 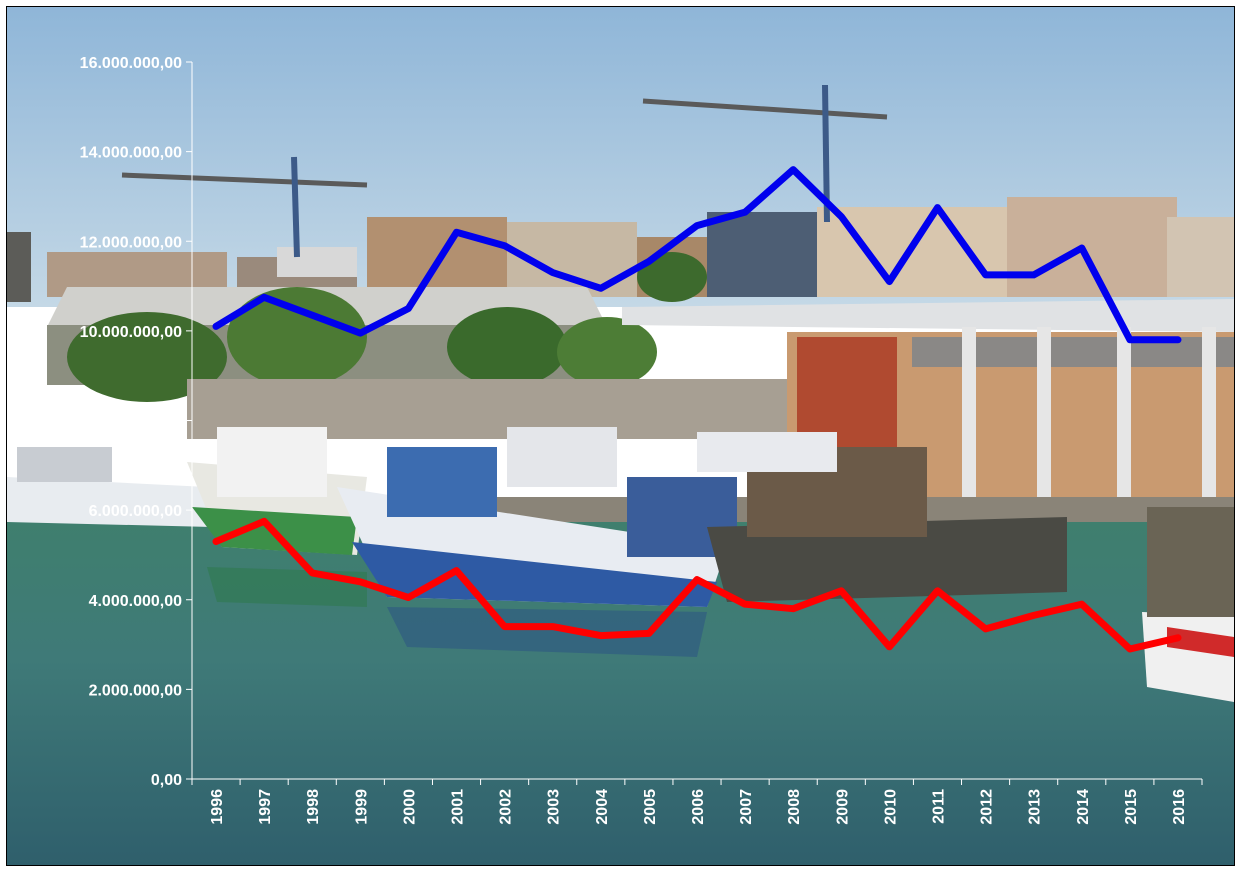 I want to click on y-tick-label: 2.000.000,00, so click(x=136, y=690).